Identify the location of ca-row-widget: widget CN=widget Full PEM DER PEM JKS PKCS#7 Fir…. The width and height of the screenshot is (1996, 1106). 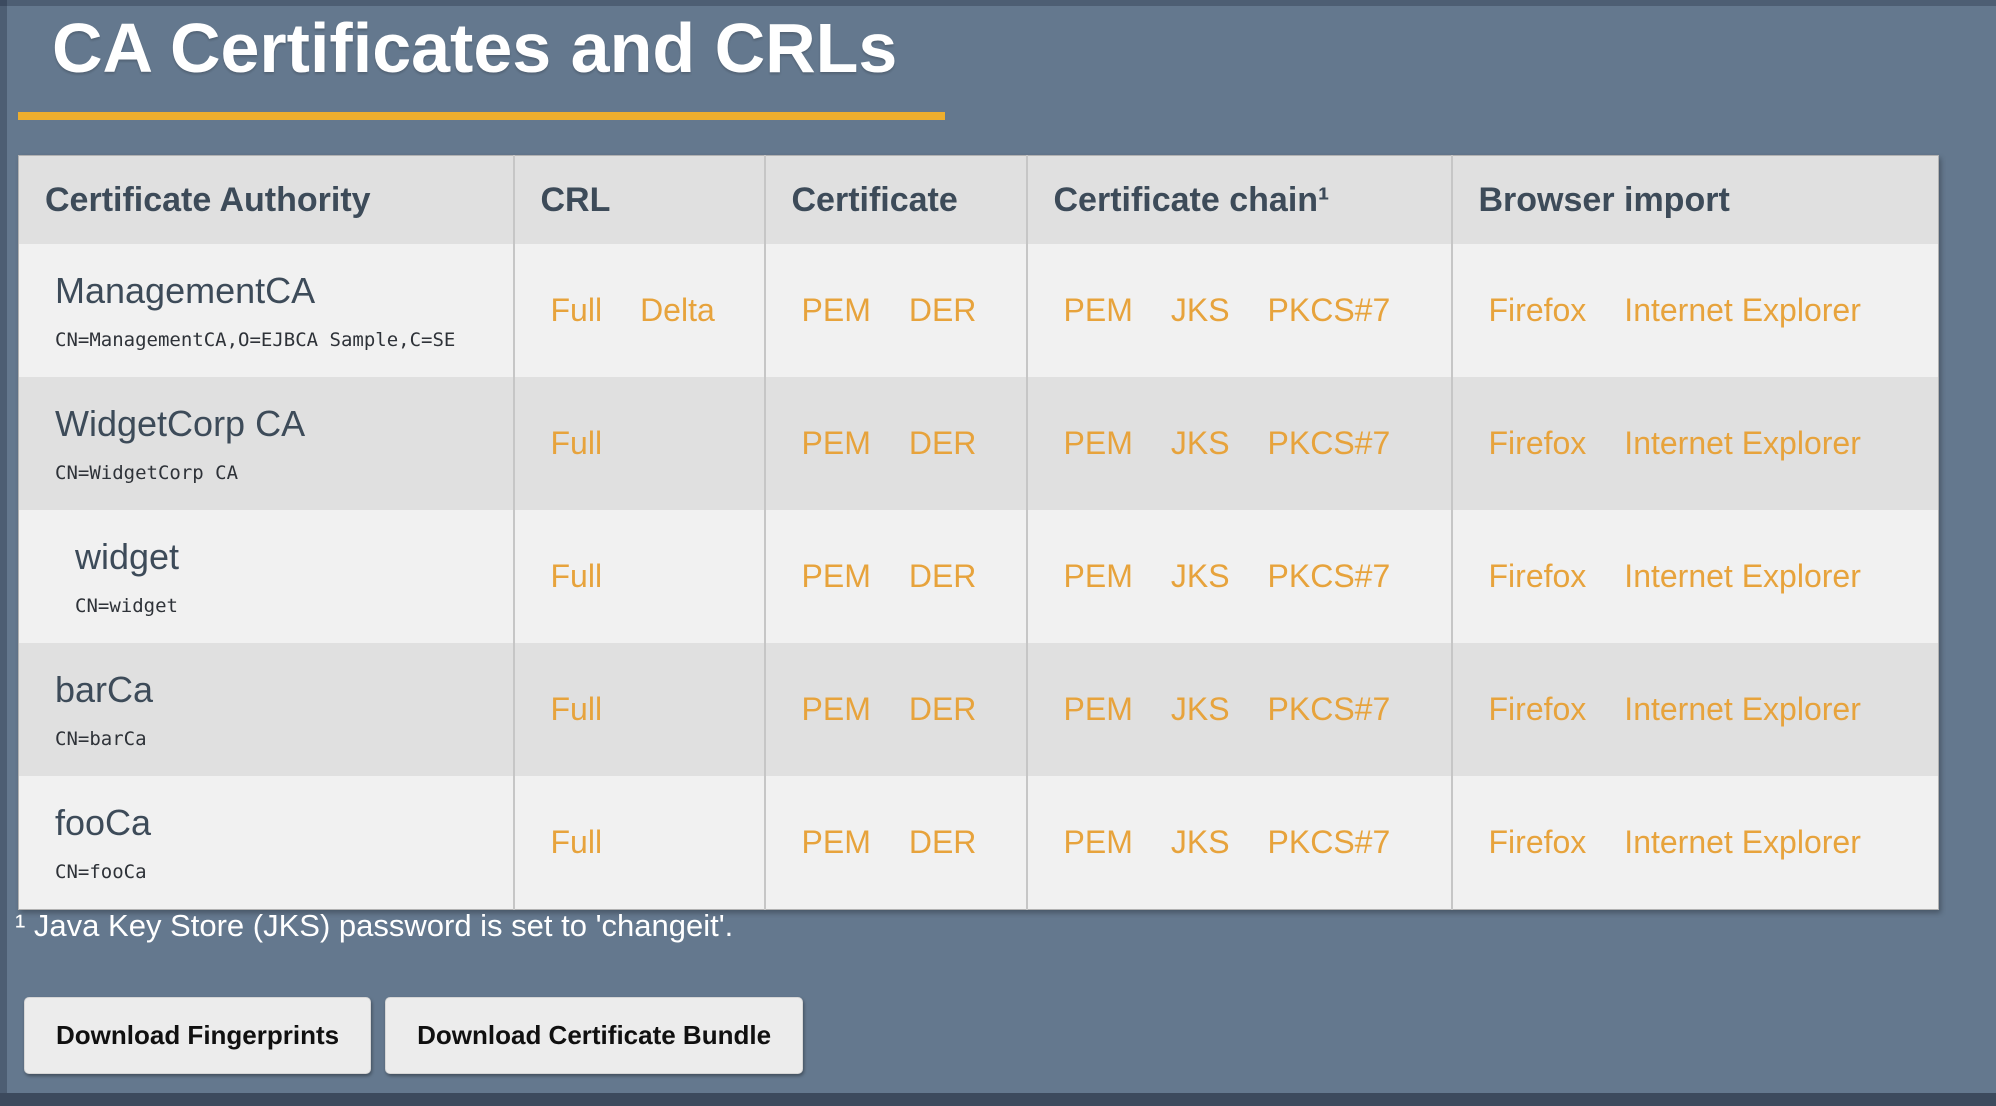
(978, 576).